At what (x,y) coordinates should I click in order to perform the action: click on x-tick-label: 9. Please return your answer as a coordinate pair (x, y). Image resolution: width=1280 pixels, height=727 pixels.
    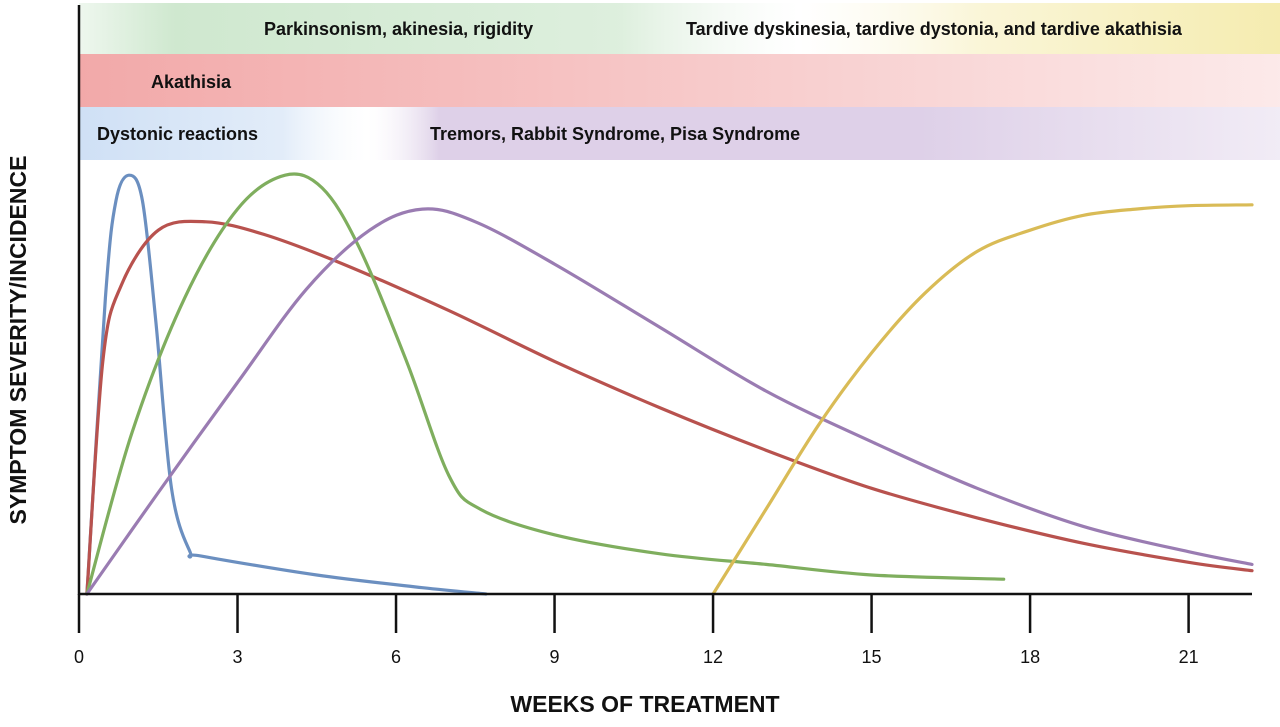
    Looking at the image, I should click on (555, 657).